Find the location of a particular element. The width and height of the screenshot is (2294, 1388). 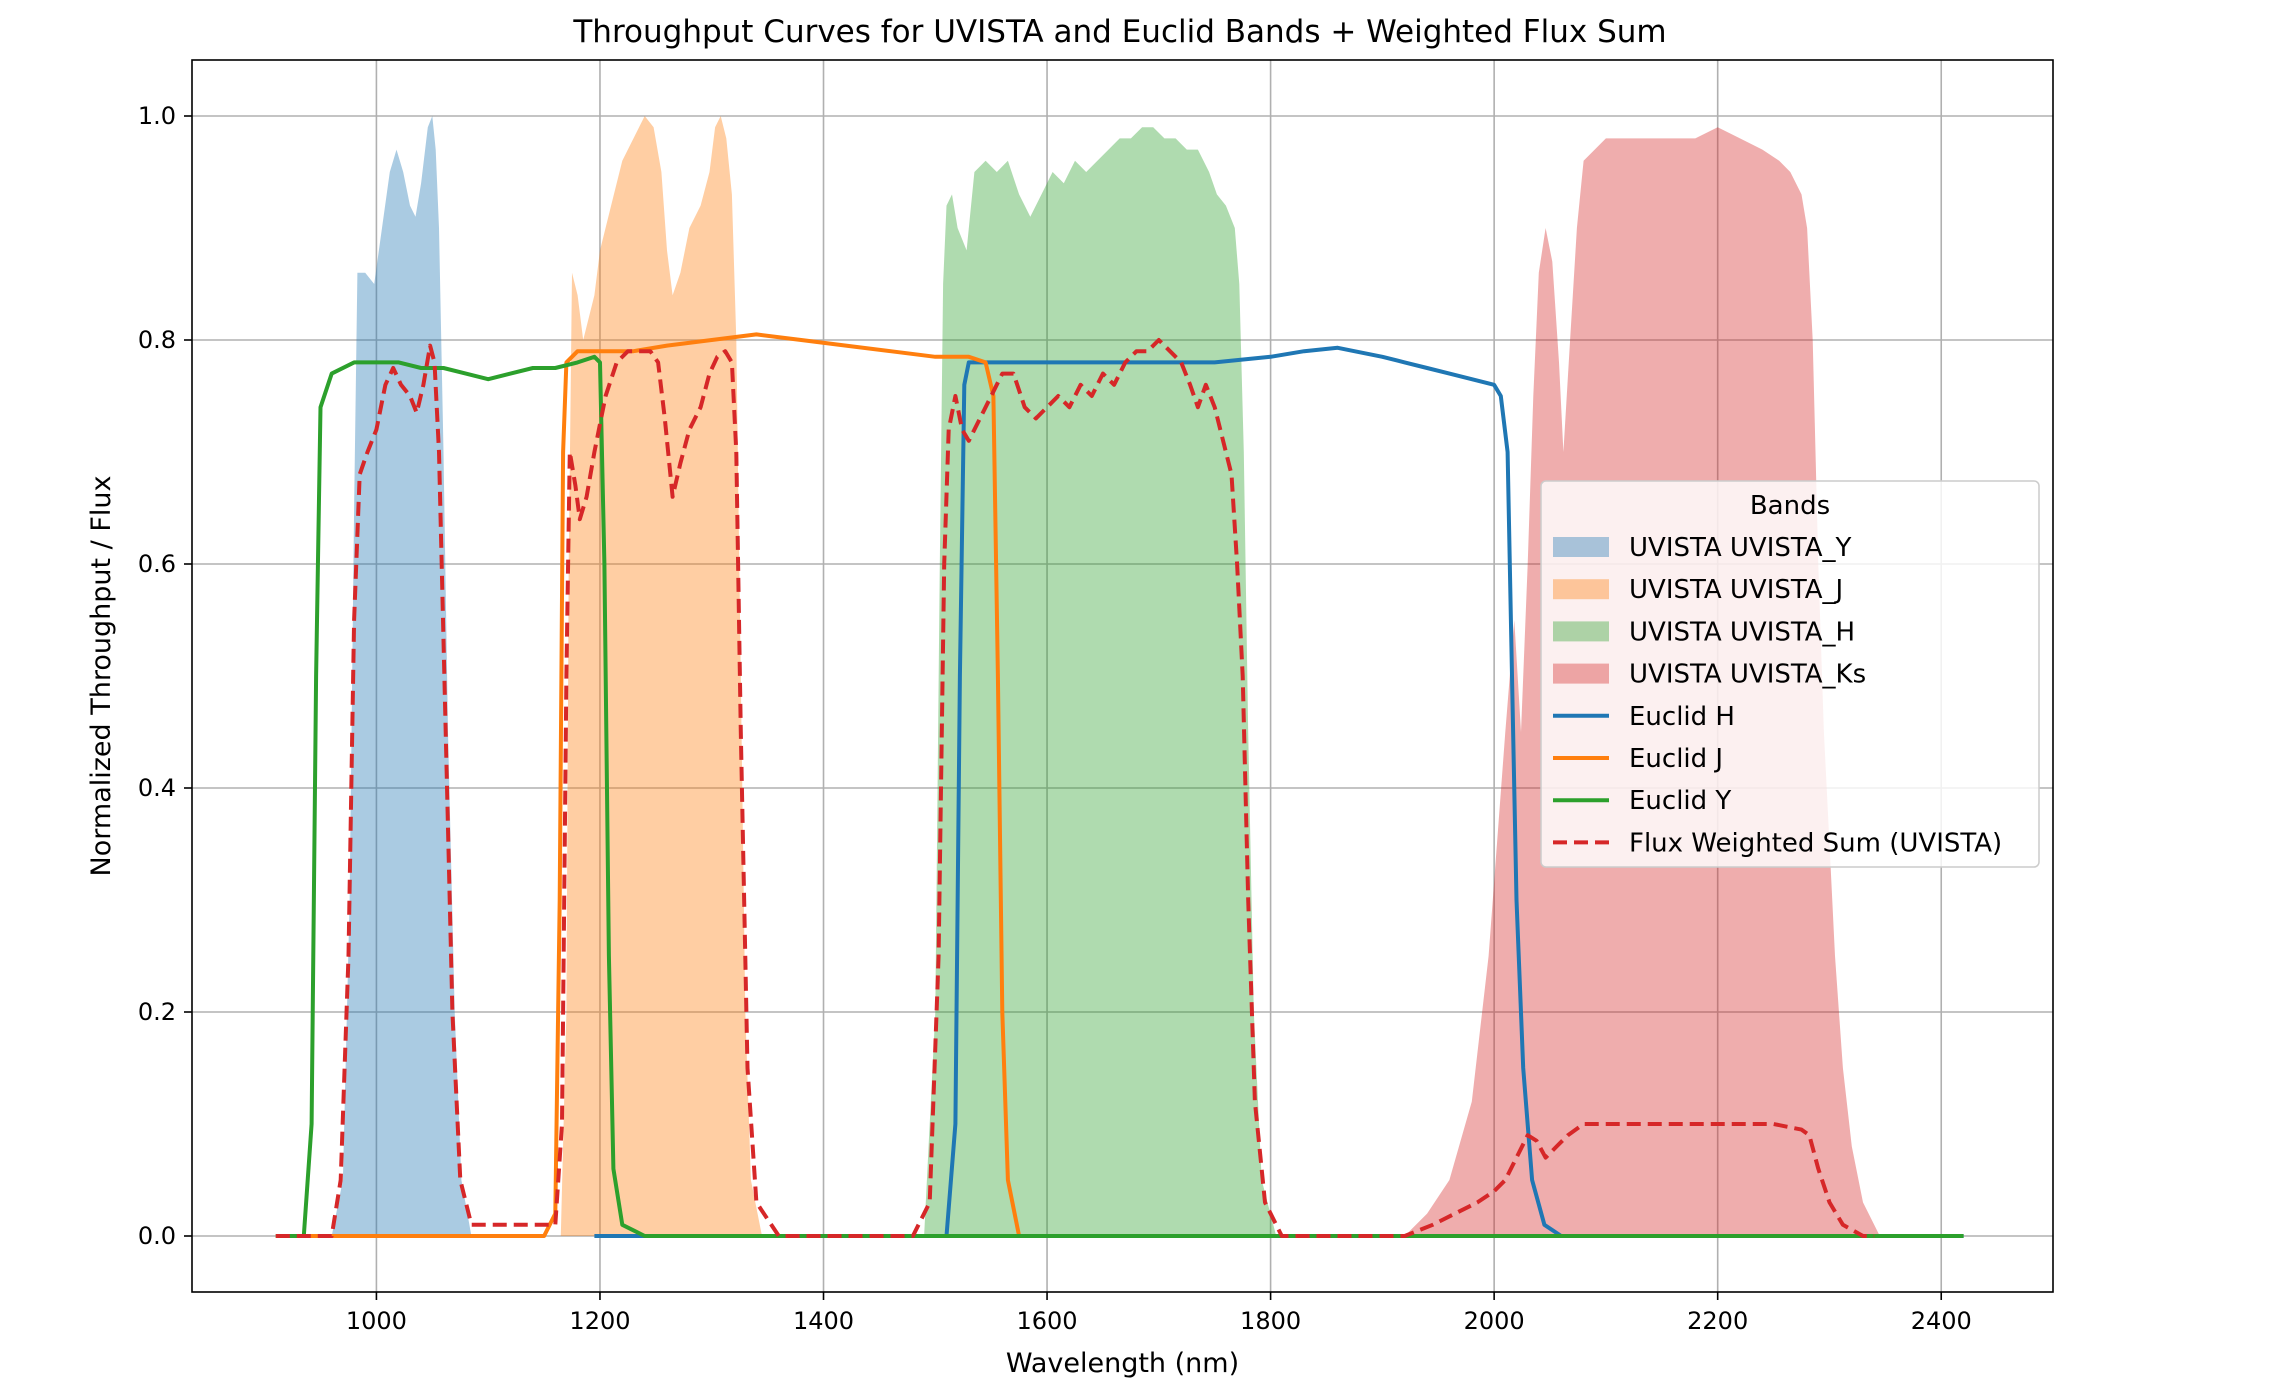

legend-swatch-uvista-uvista-ks is located at coordinates (1581, 673).